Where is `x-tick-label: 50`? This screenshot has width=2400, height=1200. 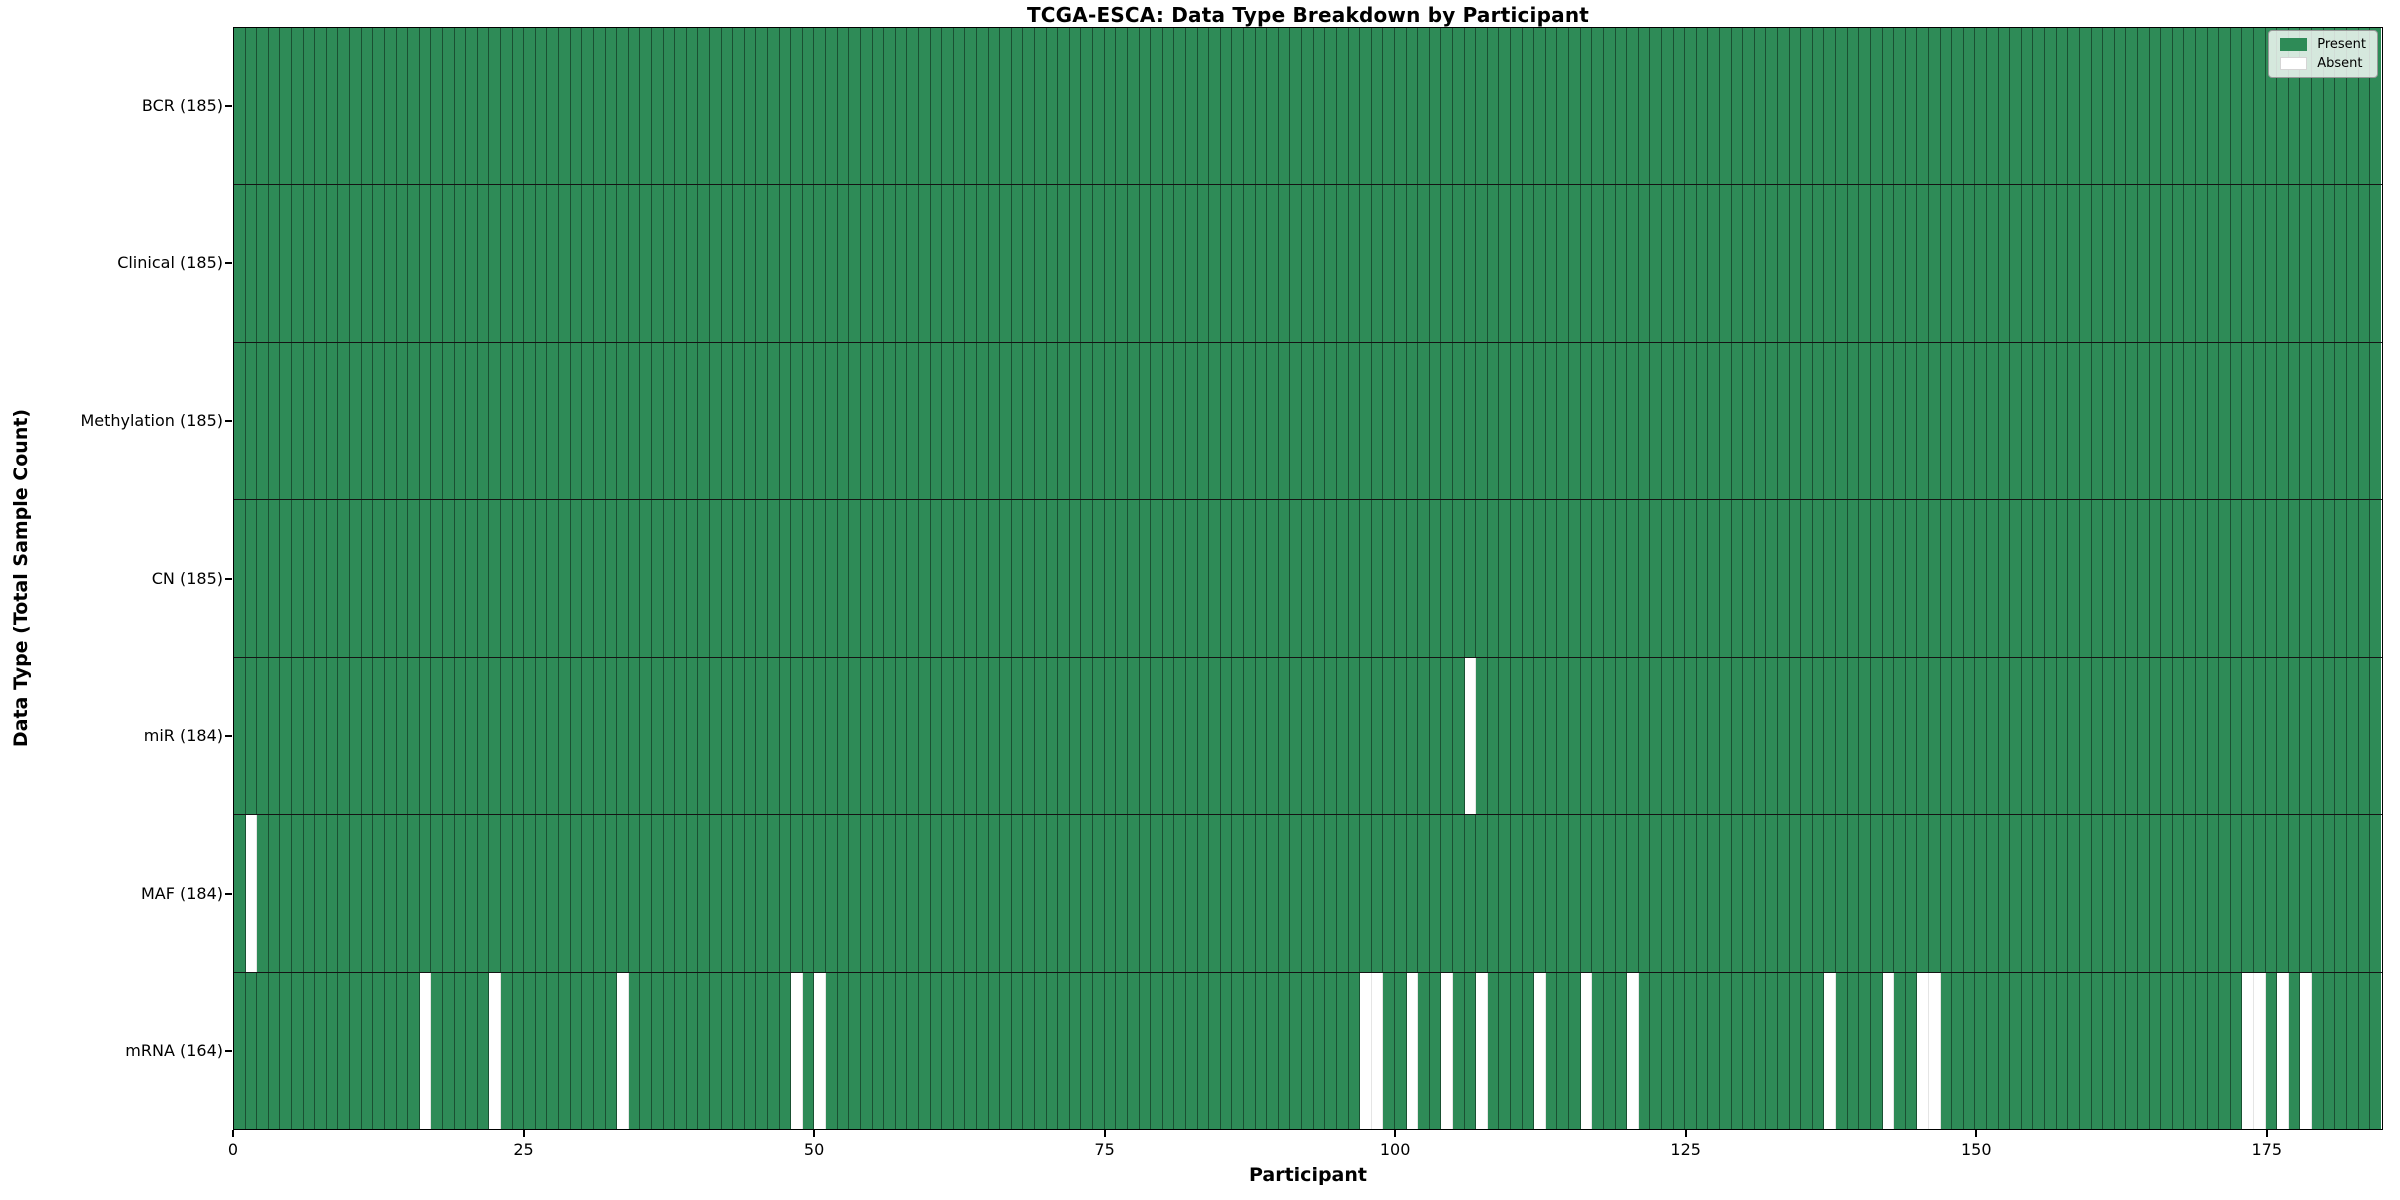 x-tick-label: 50 is located at coordinates (814, 1149).